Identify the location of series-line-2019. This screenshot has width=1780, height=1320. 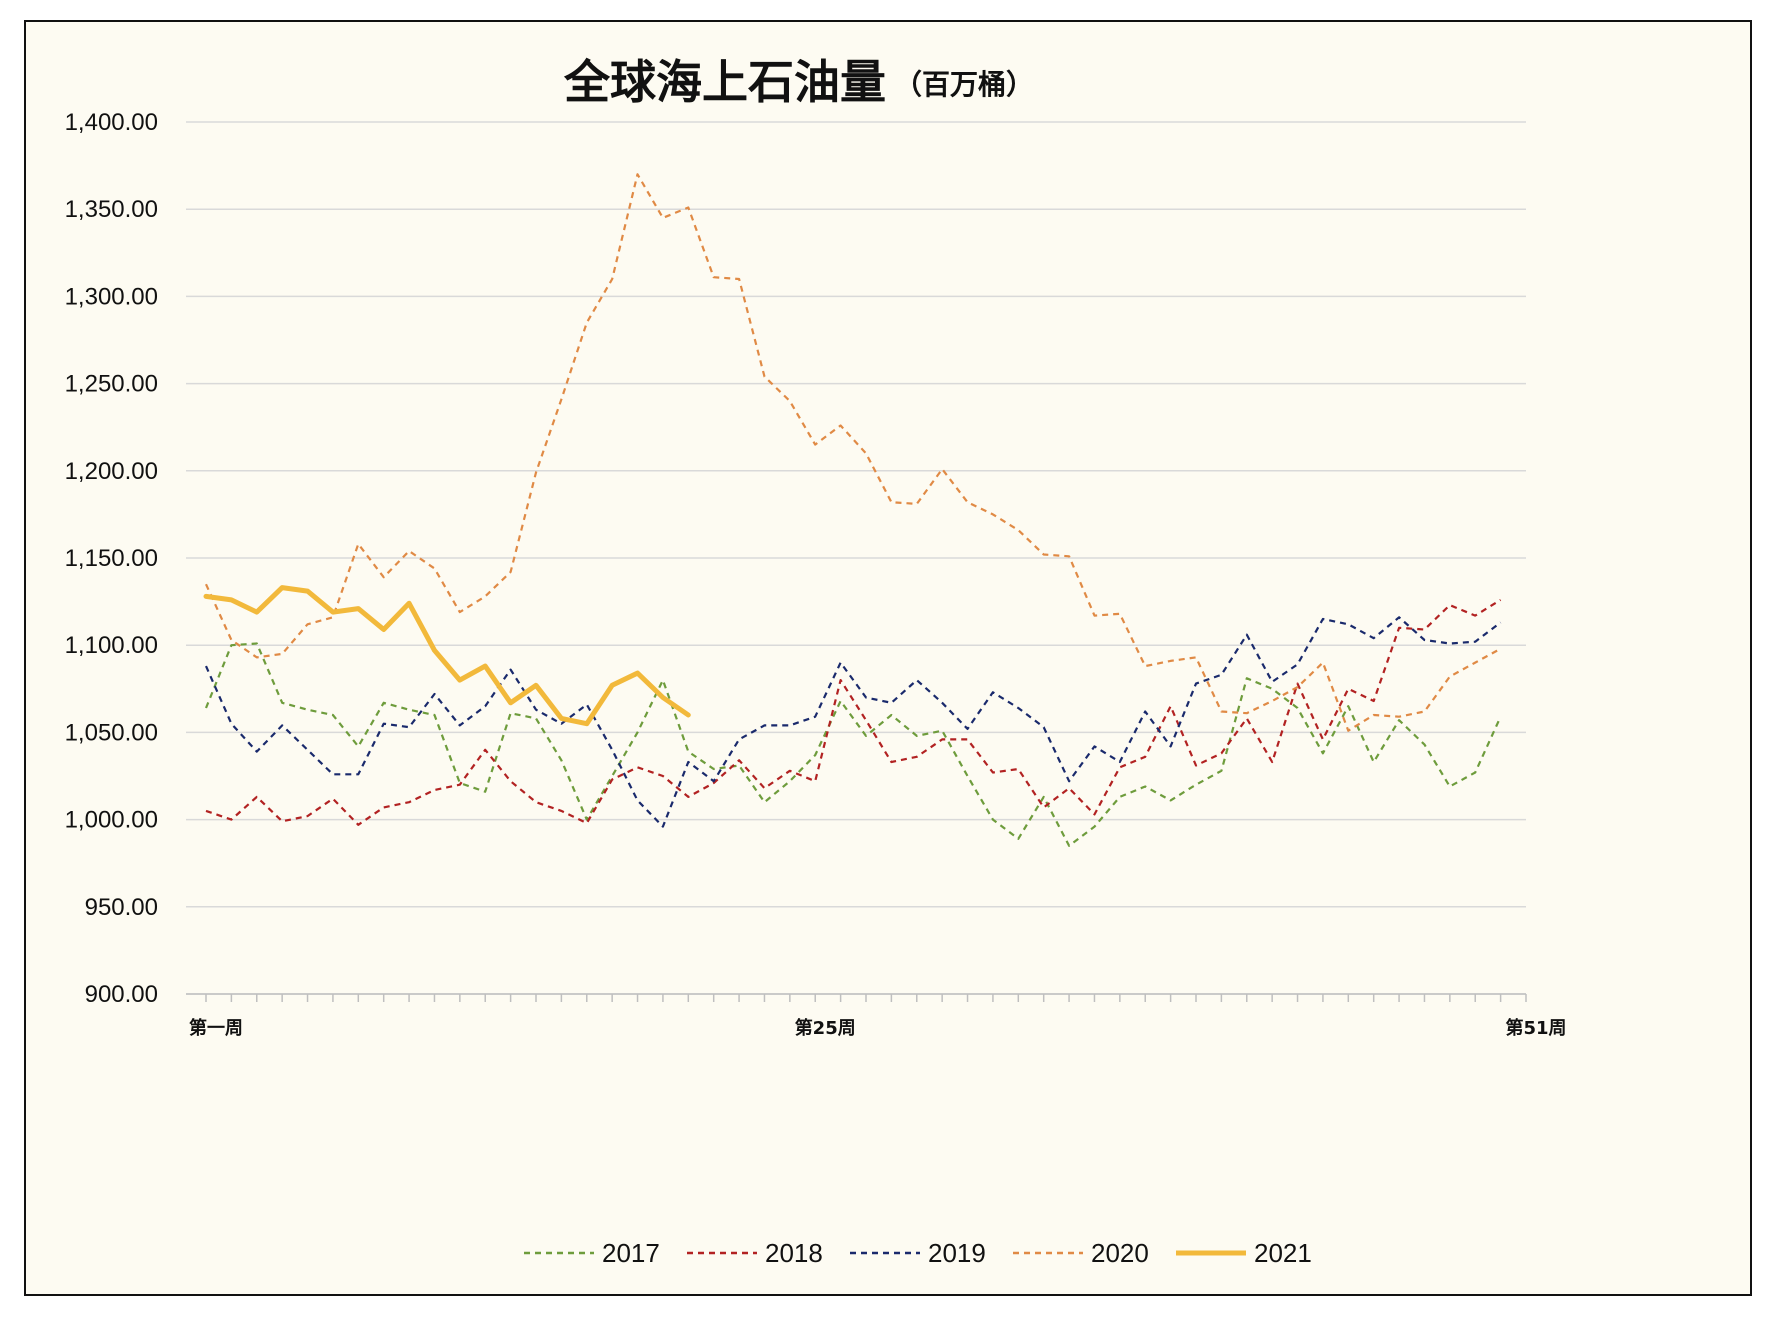
(853, 722).